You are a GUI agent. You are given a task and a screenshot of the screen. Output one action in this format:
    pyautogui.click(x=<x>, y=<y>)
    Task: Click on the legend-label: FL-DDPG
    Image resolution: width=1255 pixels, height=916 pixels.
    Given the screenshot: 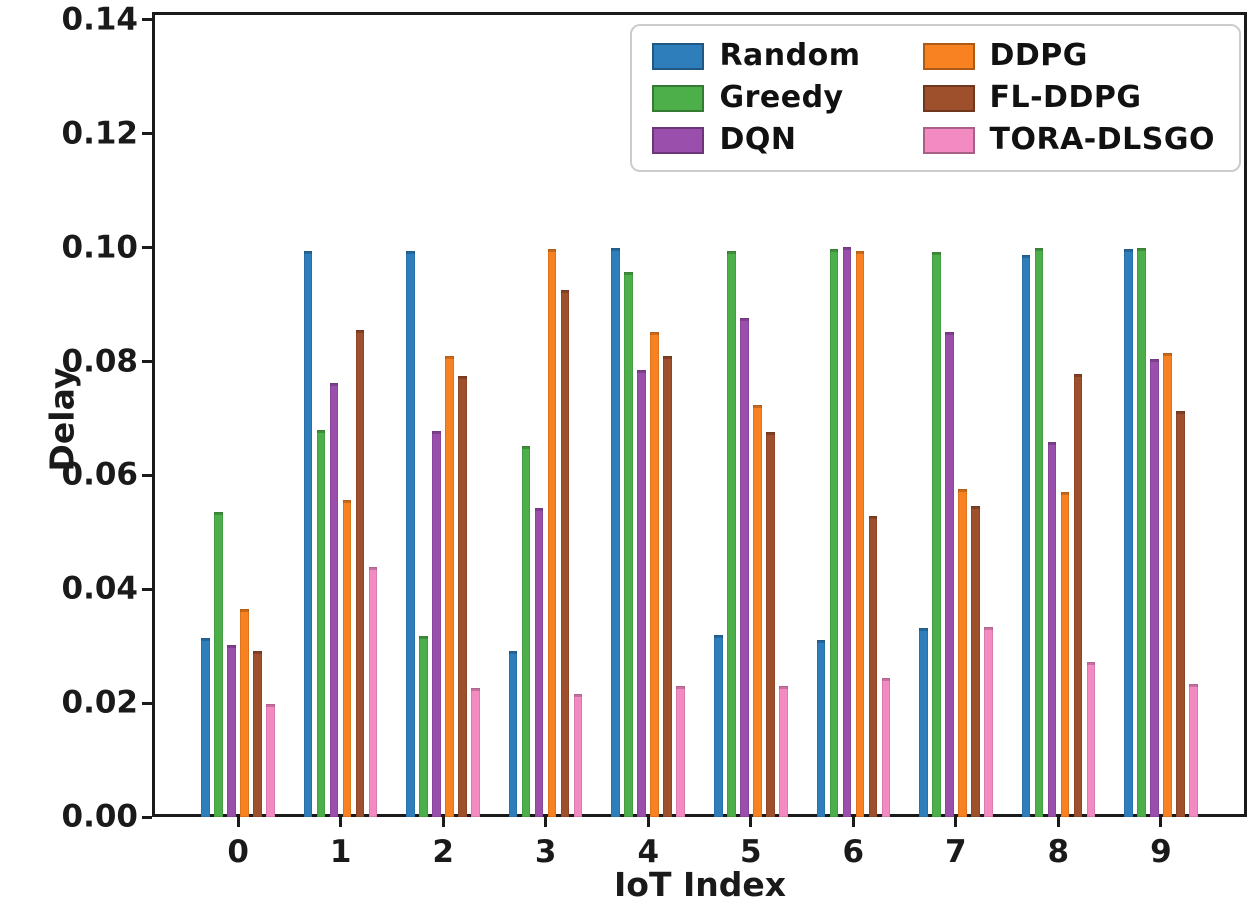 What is the action you would take?
    pyautogui.click(x=1065, y=97)
    